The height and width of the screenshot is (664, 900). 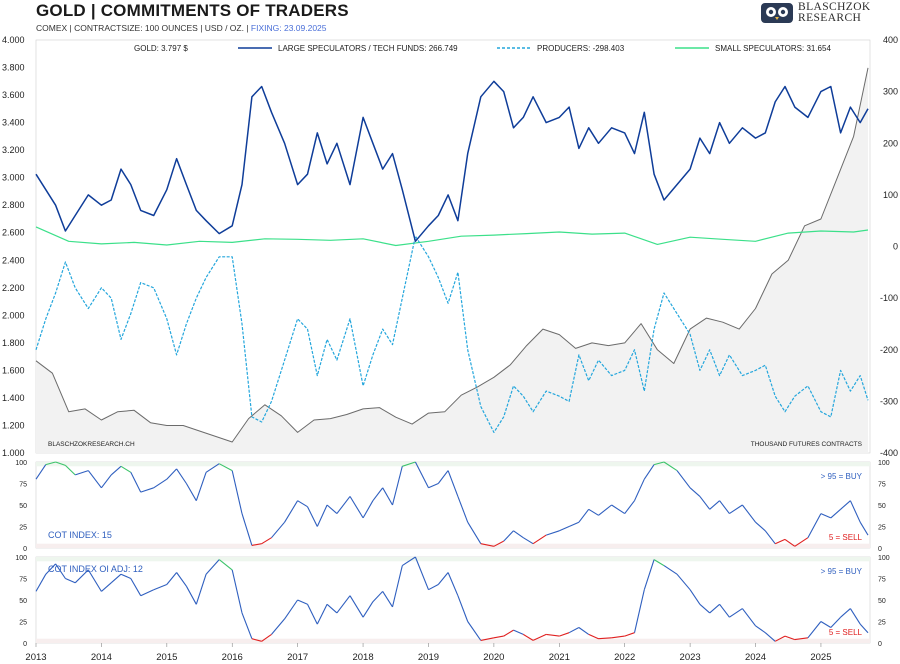 What do you see at coordinates (91, 444) in the screenshot?
I see `source-note: BLASCHZOKRESEARCH.CH` at bounding box center [91, 444].